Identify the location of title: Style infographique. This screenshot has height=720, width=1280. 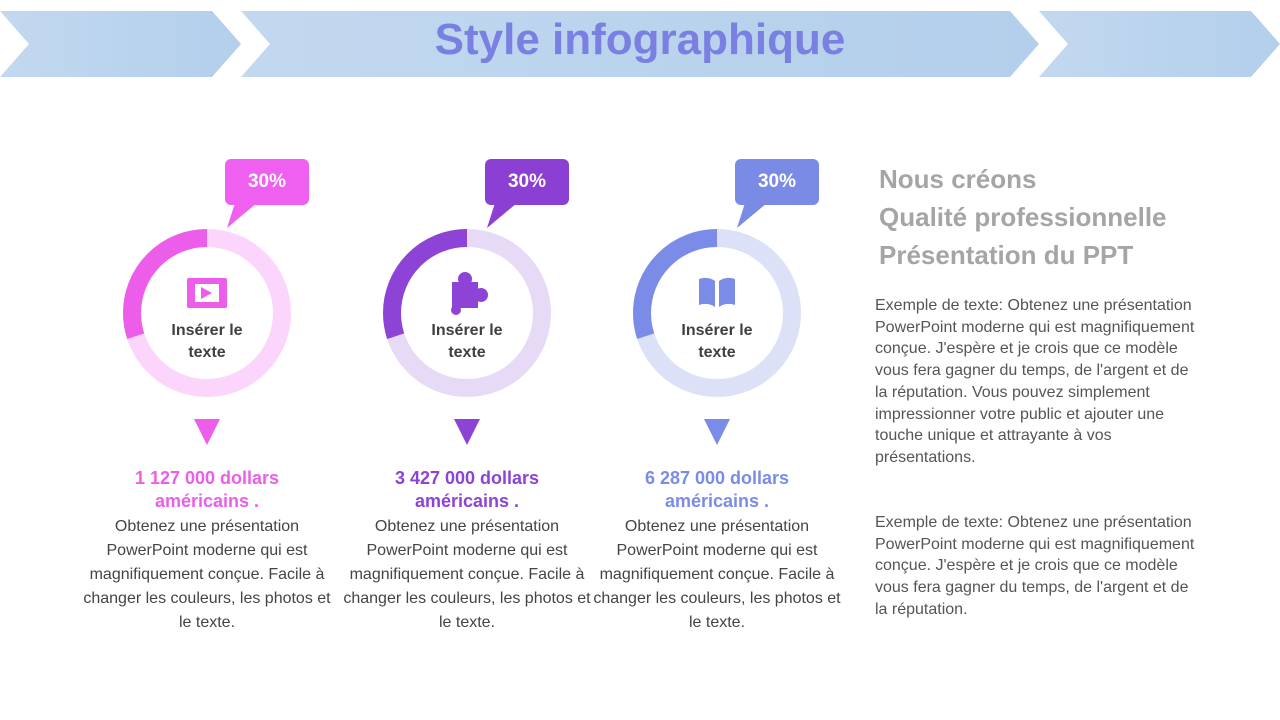
(640, 39).